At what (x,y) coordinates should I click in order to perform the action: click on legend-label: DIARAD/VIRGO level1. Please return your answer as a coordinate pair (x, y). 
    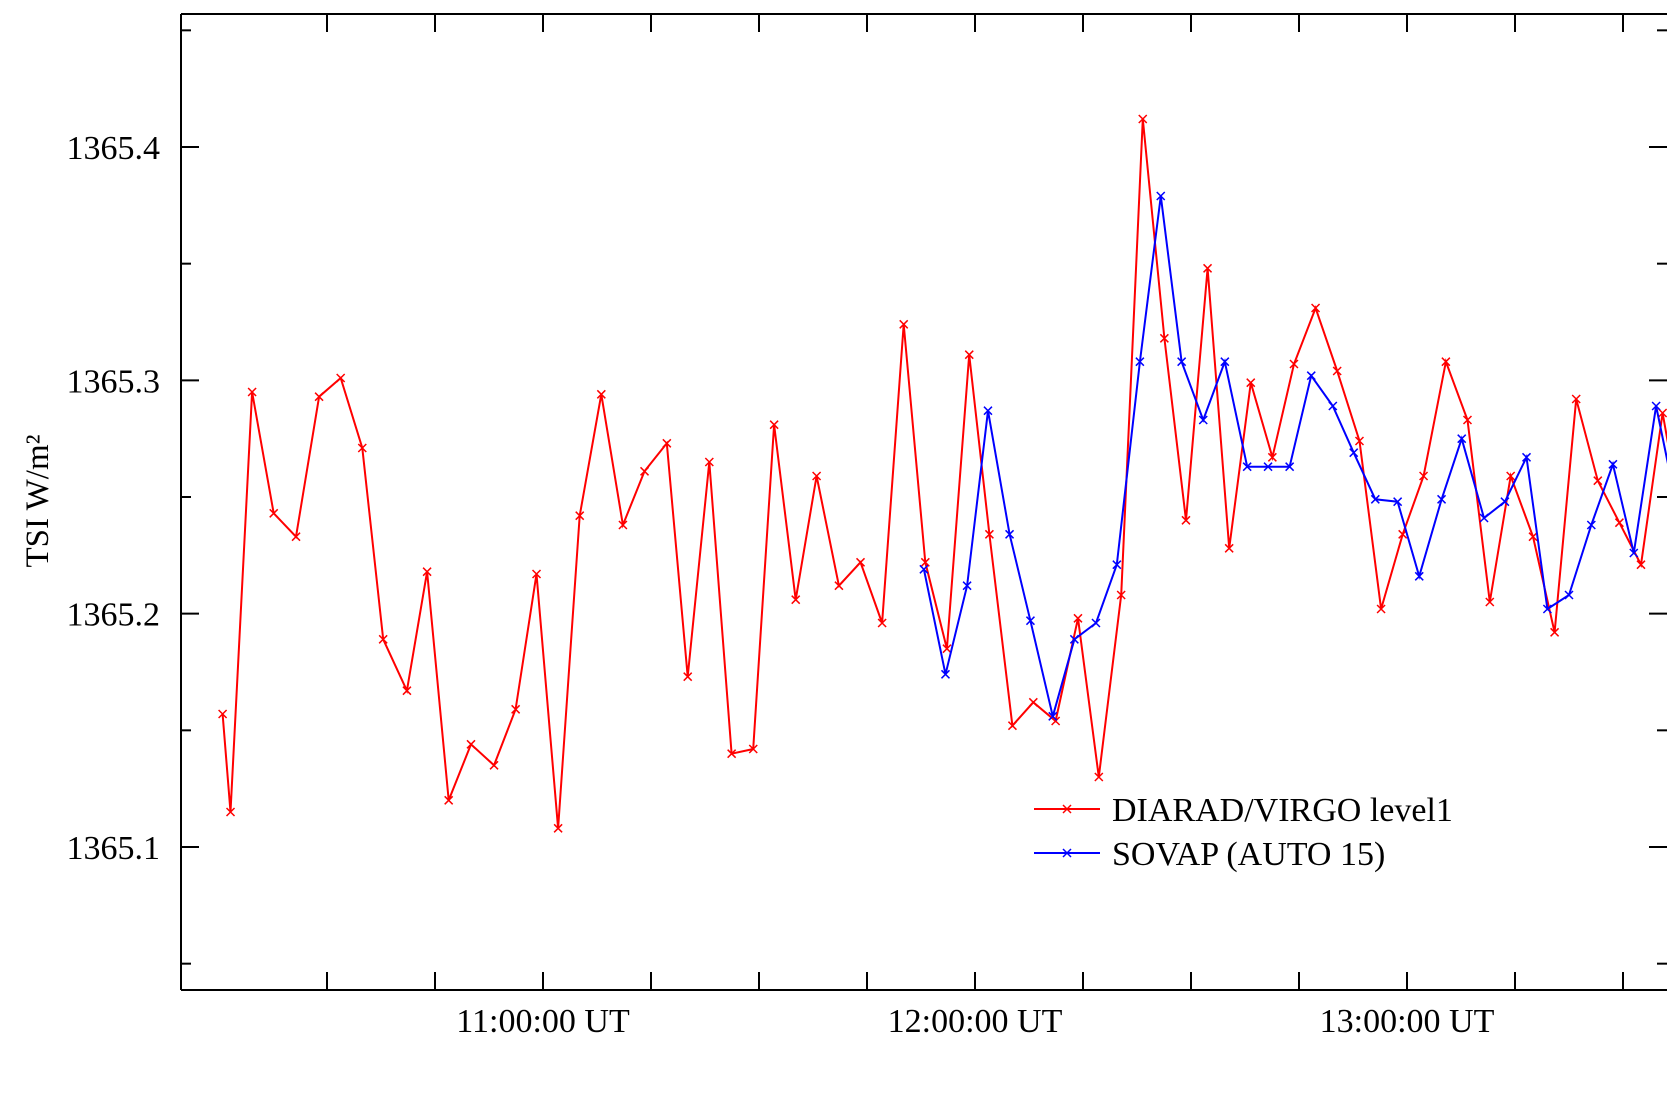
    Looking at the image, I should click on (1282, 810).